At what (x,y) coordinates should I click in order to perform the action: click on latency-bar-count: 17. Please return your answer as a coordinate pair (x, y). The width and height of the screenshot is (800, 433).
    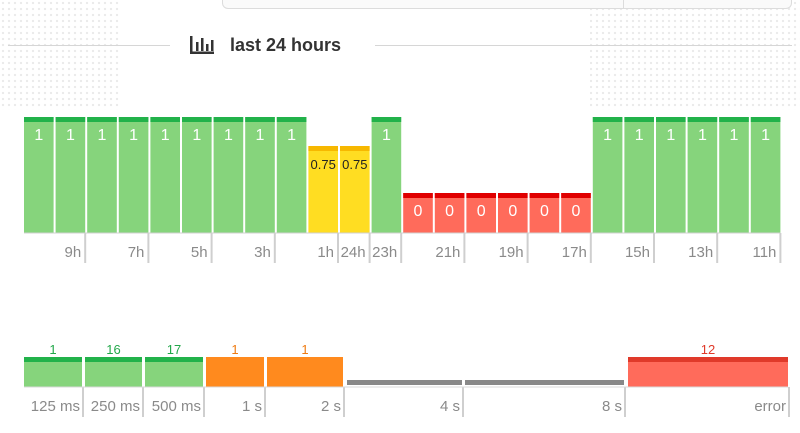
    Looking at the image, I should click on (174, 349).